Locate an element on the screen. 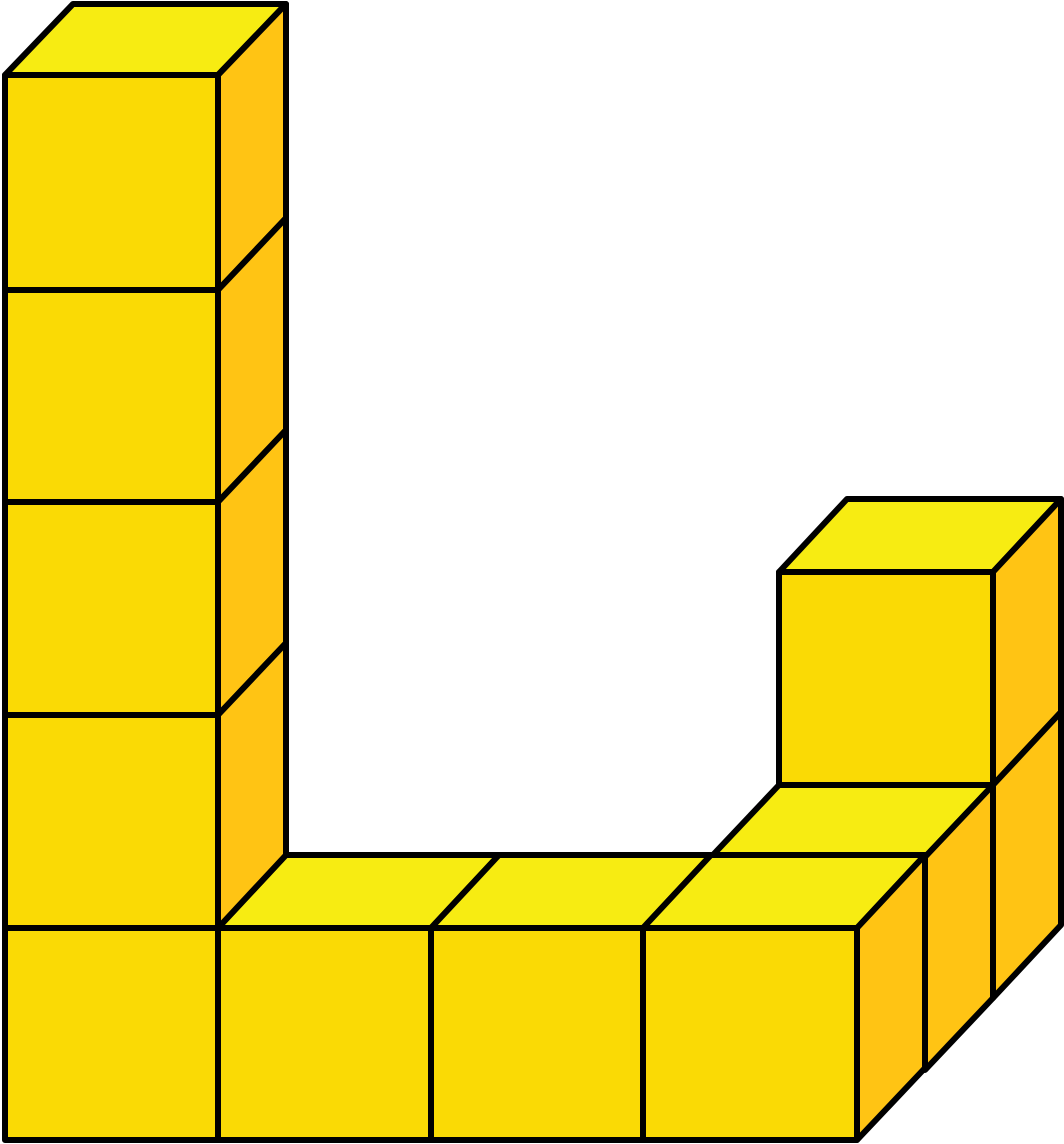 The width and height of the screenshot is (1064, 1144). front-row-cube-4-front is located at coordinates (750, 1034).